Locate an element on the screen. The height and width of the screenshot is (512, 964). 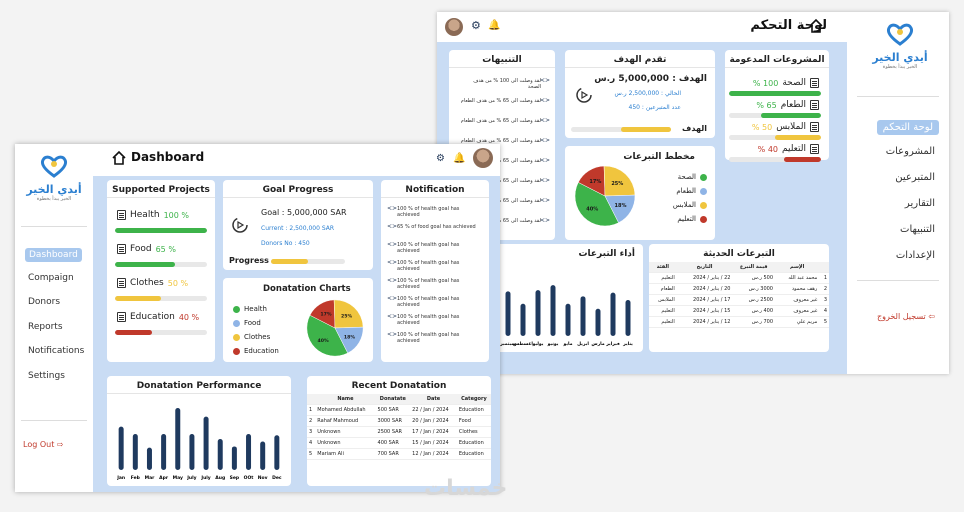
en-table-cell: 3000 SAR is located at coordinates (393, 421).